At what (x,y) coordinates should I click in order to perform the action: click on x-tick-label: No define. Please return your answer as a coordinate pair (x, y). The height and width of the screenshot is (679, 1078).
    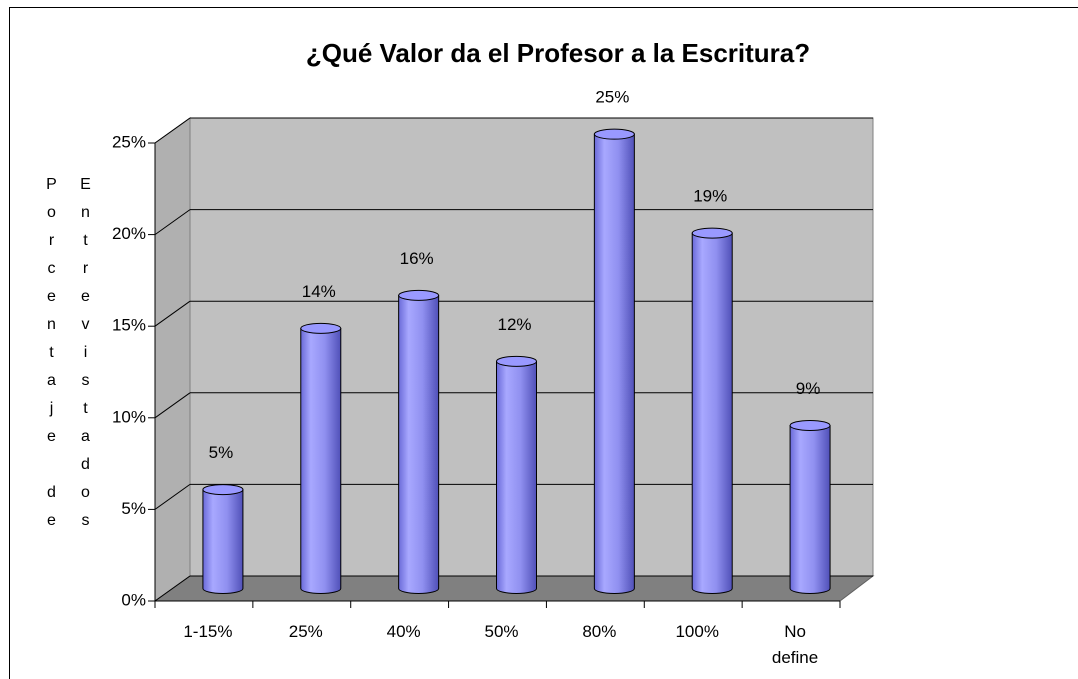
    Looking at the image, I should click on (795, 644).